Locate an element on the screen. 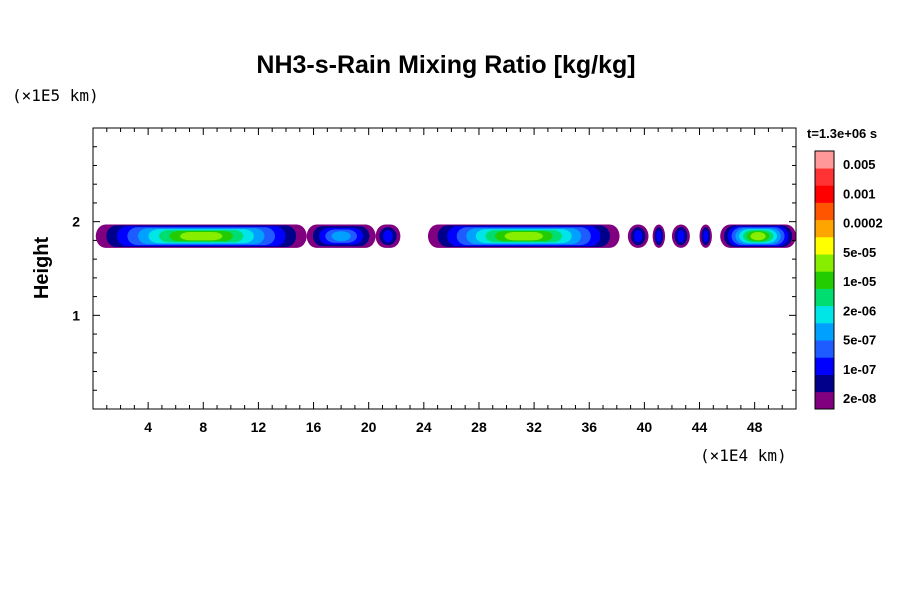  colorbar-label: 1e-07 is located at coordinates (859, 369).